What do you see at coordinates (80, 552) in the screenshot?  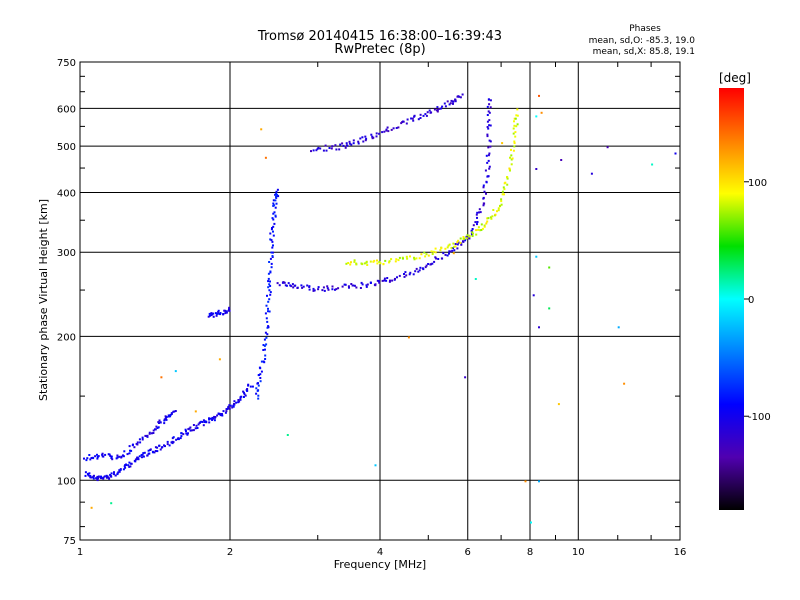 I see `x-tick-label: 1` at bounding box center [80, 552].